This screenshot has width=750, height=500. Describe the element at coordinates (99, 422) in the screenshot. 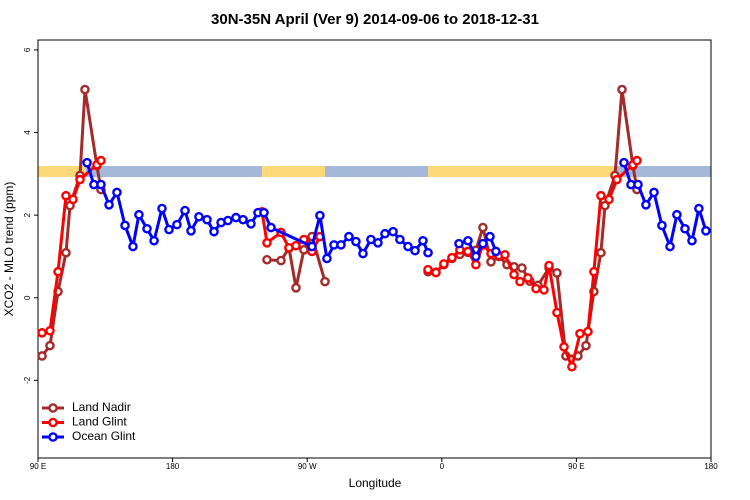

I see `legend-label: Land Glint` at that location.